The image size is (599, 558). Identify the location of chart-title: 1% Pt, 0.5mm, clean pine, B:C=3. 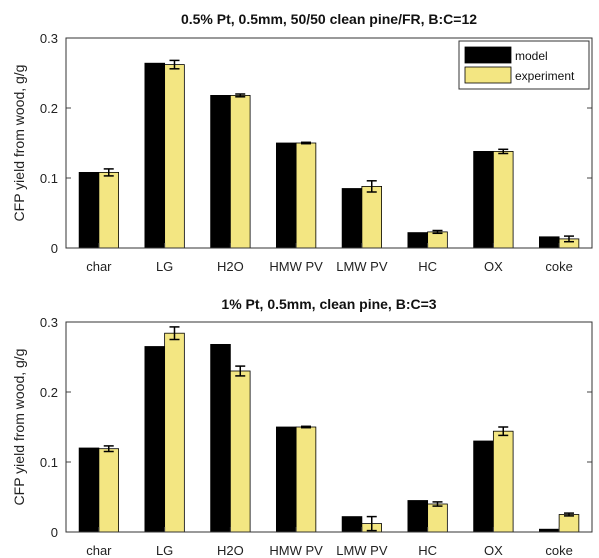
(328, 304).